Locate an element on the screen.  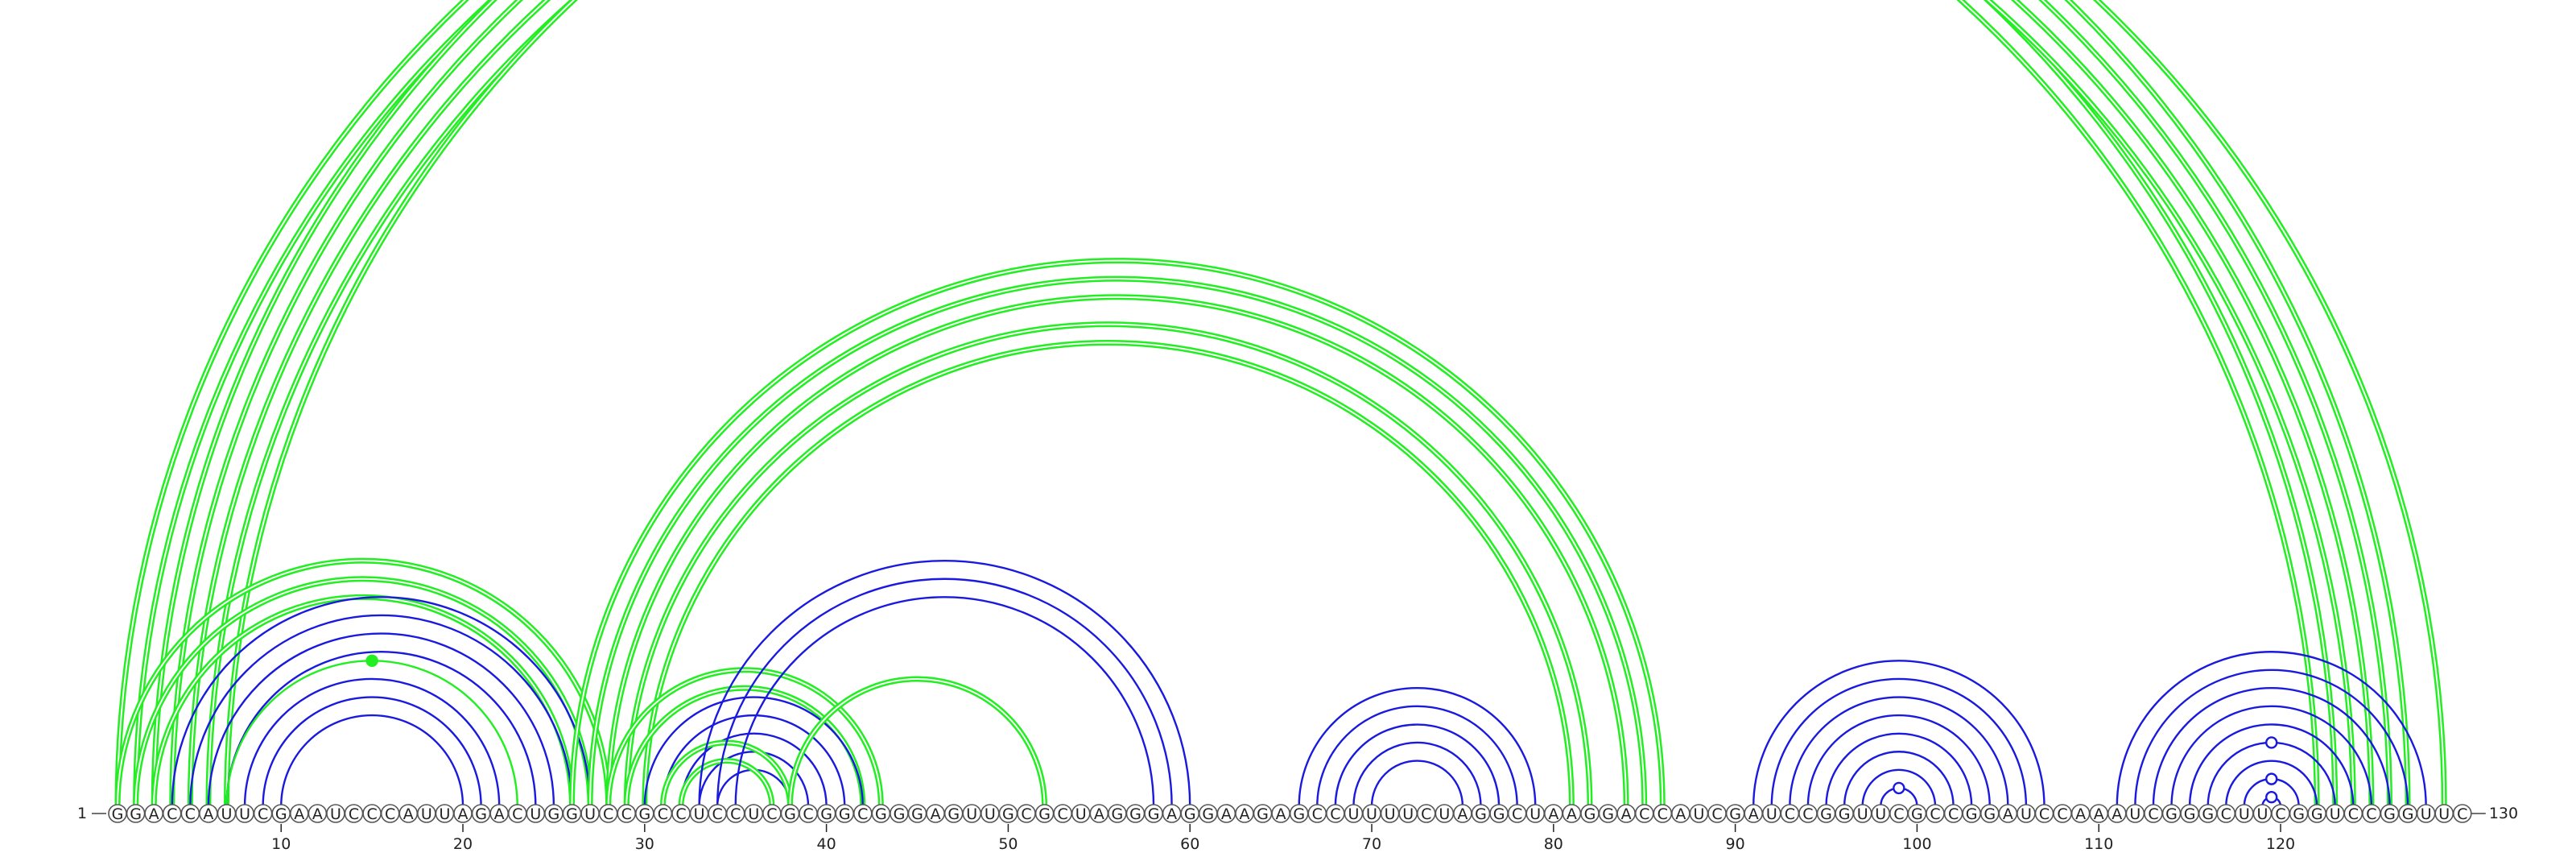
nucleotide-114: G is located at coordinates (2171, 813).